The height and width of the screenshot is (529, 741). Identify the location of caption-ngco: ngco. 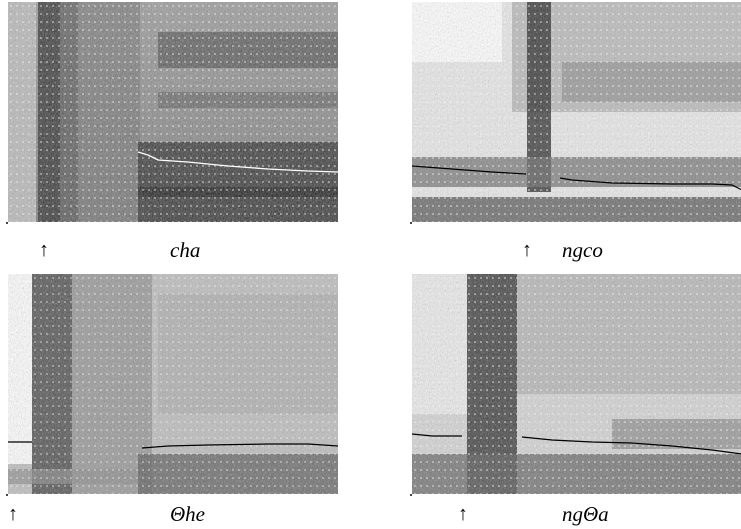
(582, 250).